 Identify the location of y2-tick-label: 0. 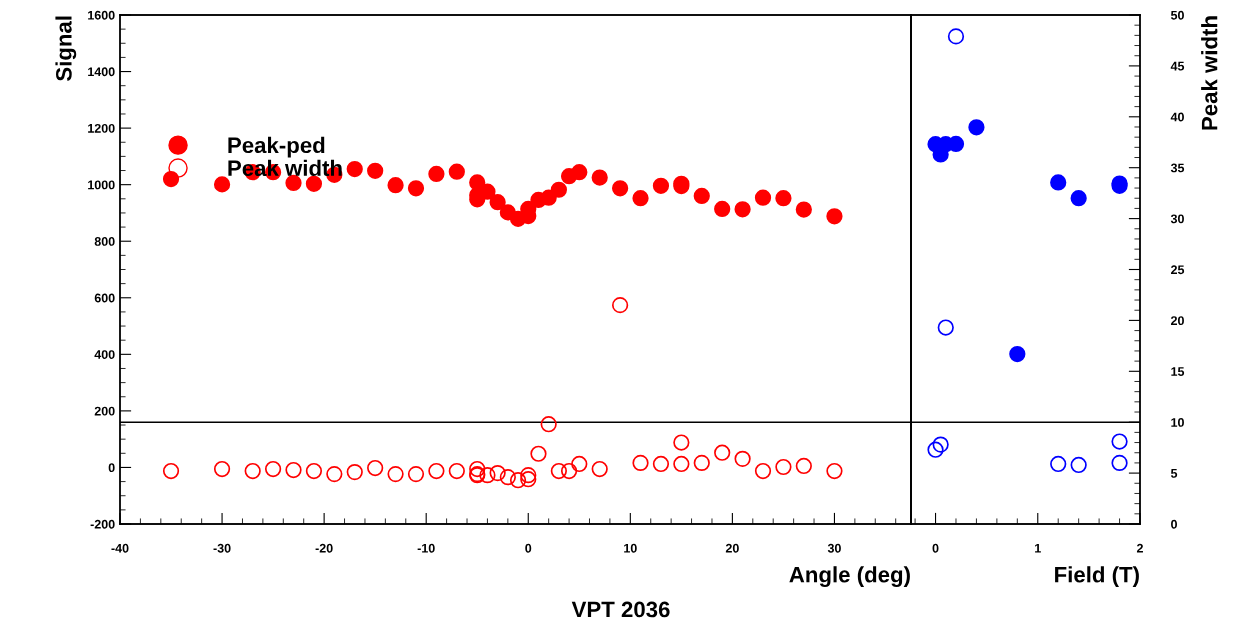
(1174, 524).